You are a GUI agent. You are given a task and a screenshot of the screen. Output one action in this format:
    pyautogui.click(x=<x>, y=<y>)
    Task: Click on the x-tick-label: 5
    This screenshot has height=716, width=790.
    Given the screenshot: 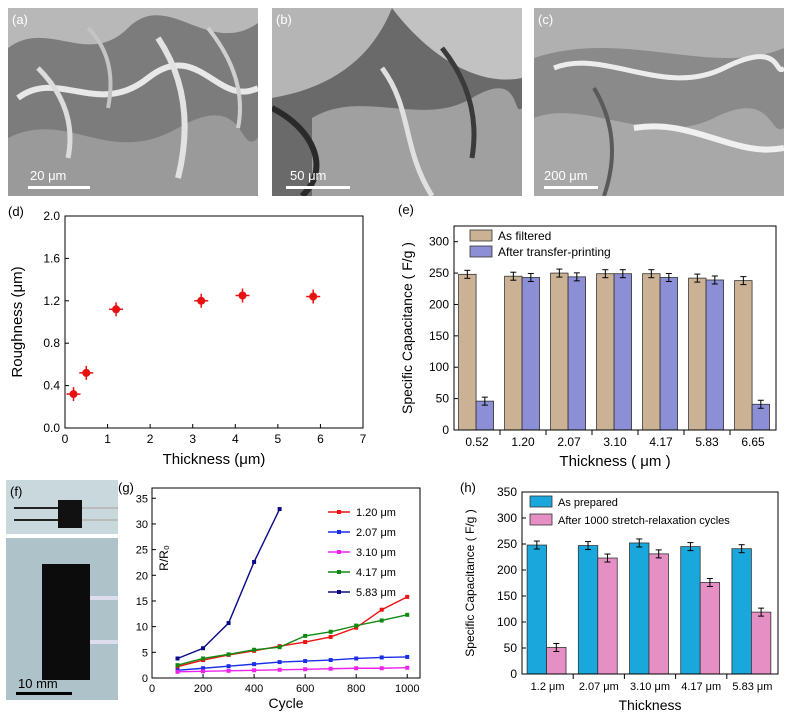 What is the action you would take?
    pyautogui.click(x=278, y=439)
    